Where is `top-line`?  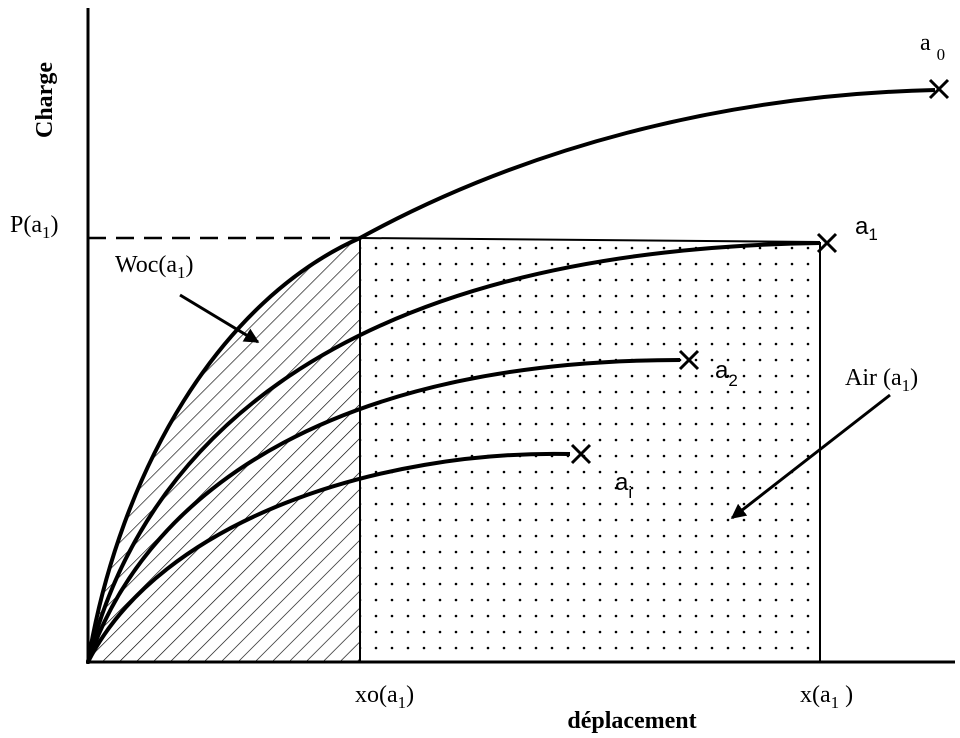
top-line is located at coordinates (590, 240).